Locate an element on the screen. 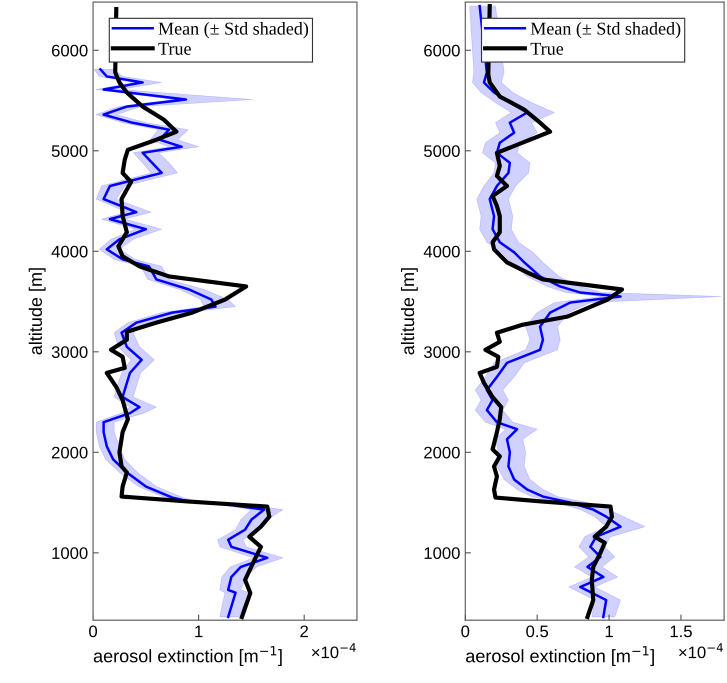 This screenshot has width=727, height=683. x-tick-label: 1.5 is located at coordinates (681, 632).